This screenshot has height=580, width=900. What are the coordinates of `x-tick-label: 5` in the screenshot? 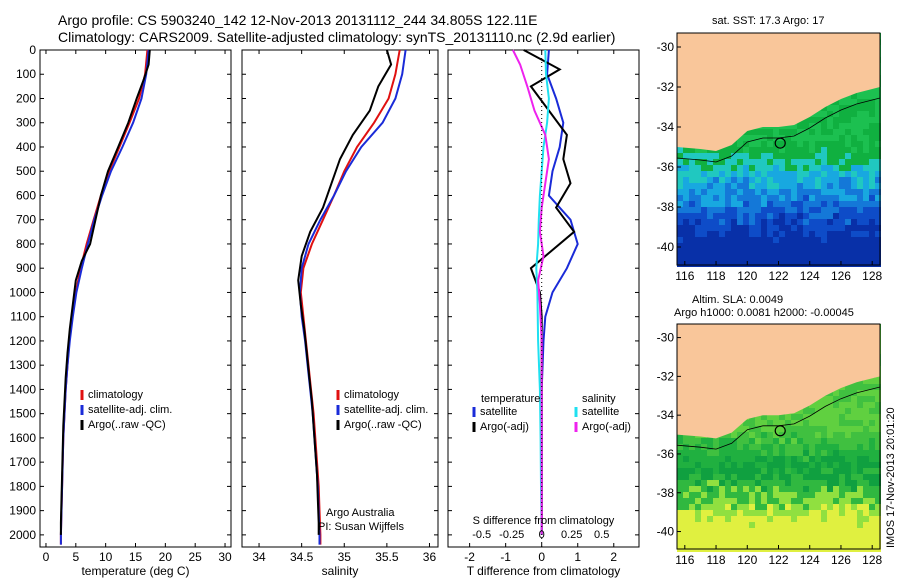 It's located at (75, 557).